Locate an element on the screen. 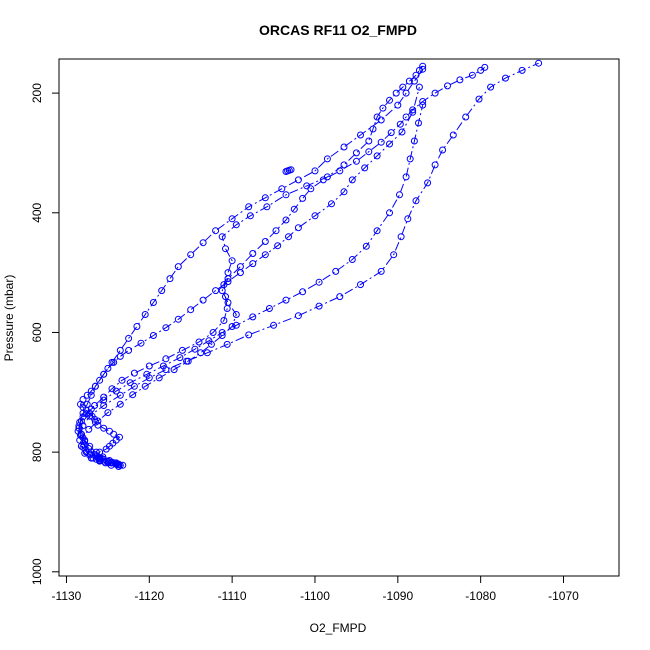 The width and height of the screenshot is (650, 650). x-tick-label: -1070 is located at coordinates (563, 596).